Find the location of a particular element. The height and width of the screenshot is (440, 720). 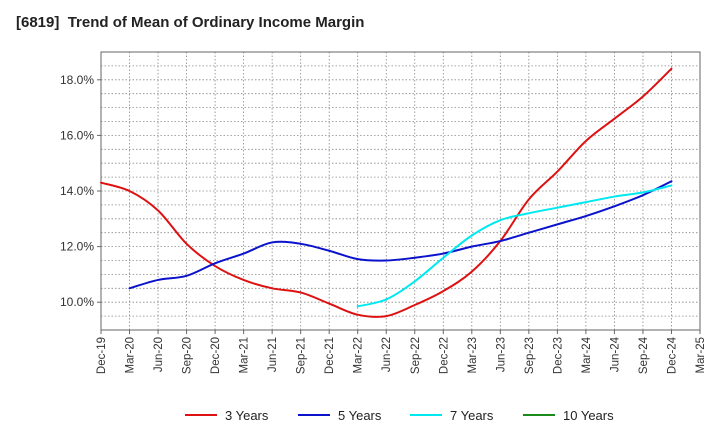

x-tick-label: Mar-22 is located at coordinates (359, 355).